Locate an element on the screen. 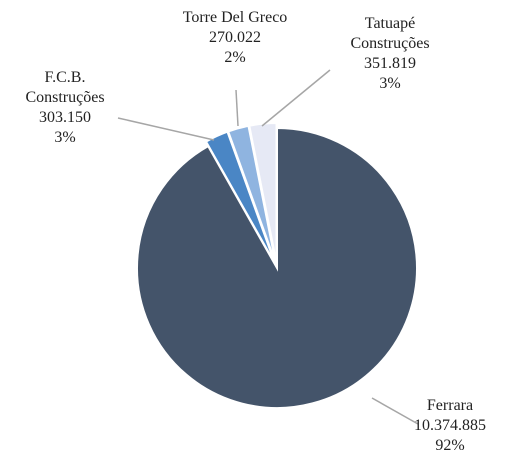 This screenshot has height=461, width=517. data-label: F.C.B. Construções 303.150 3% is located at coordinates (65, 108).